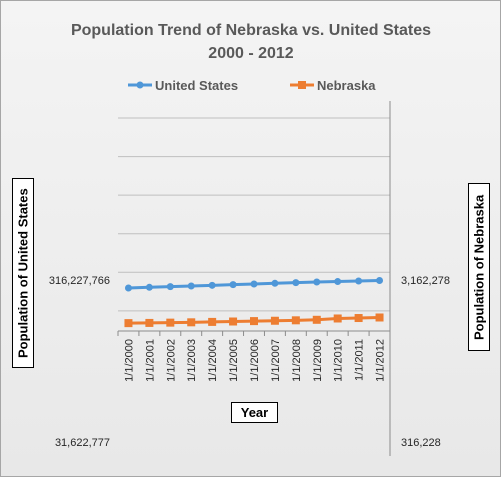 This screenshot has width=501, height=477. Describe the element at coordinates (381, 360) in the screenshot. I see `x-tick-label: 1/1/2012` at that location.